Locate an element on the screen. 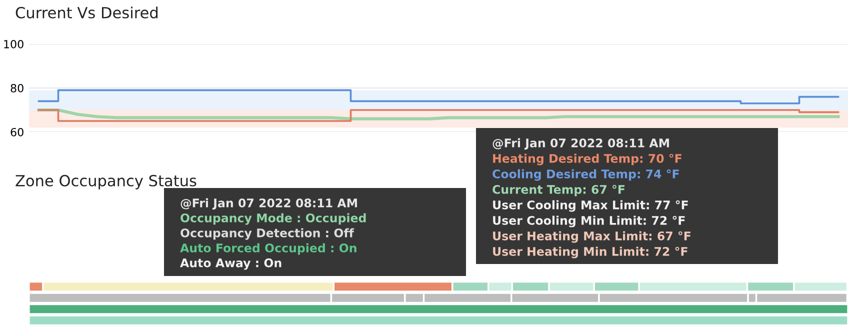  y-tick-label: 80 is located at coordinates (17, 88).